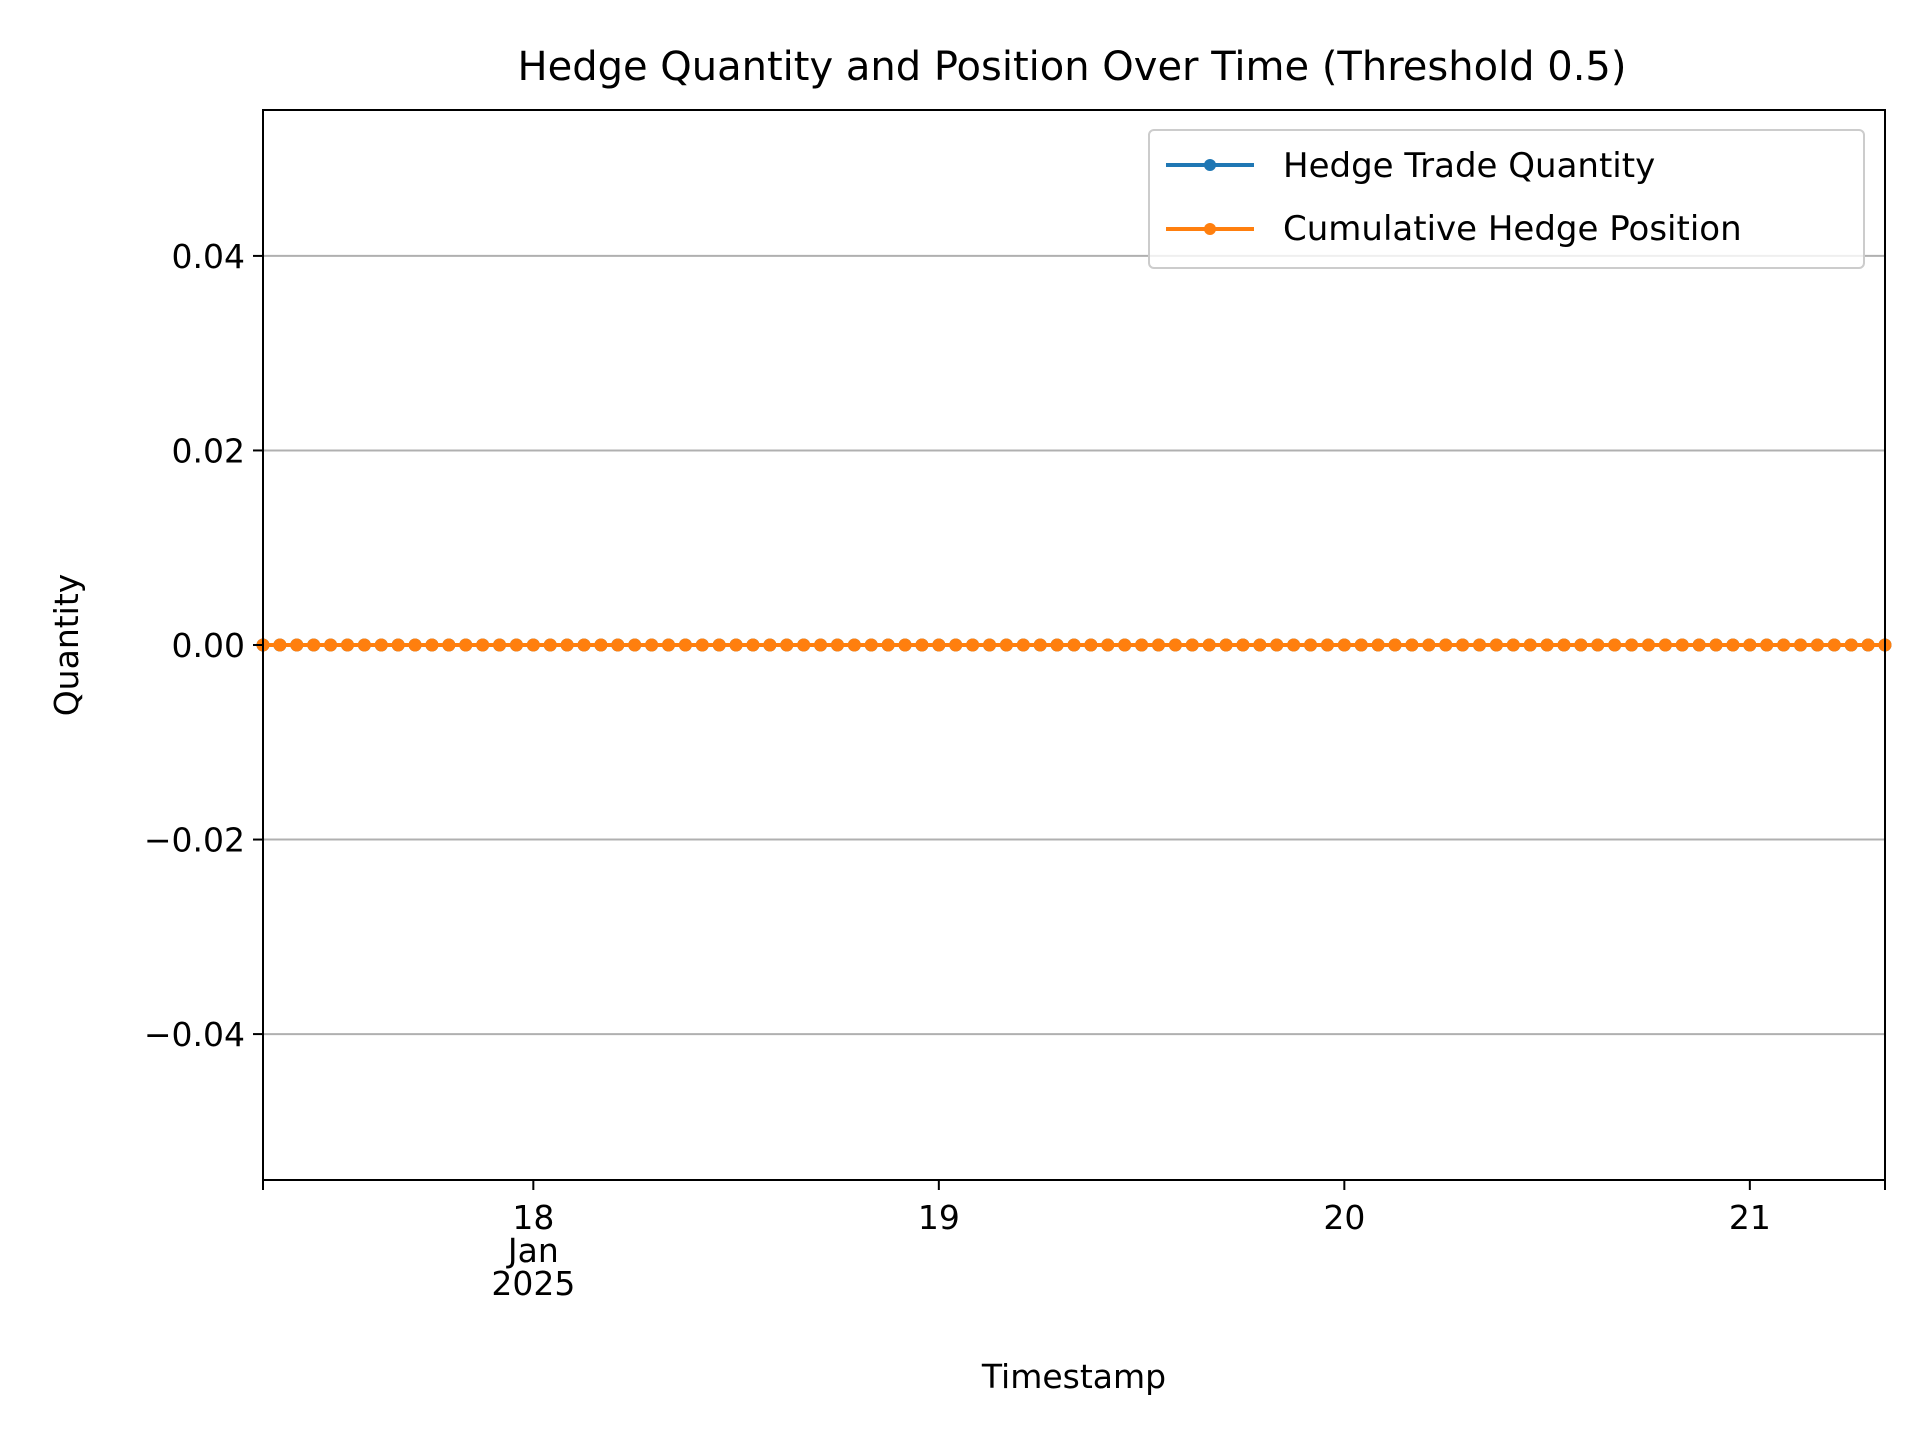  Describe the element at coordinates (1506, 199) in the screenshot. I see `legend-box` at that location.